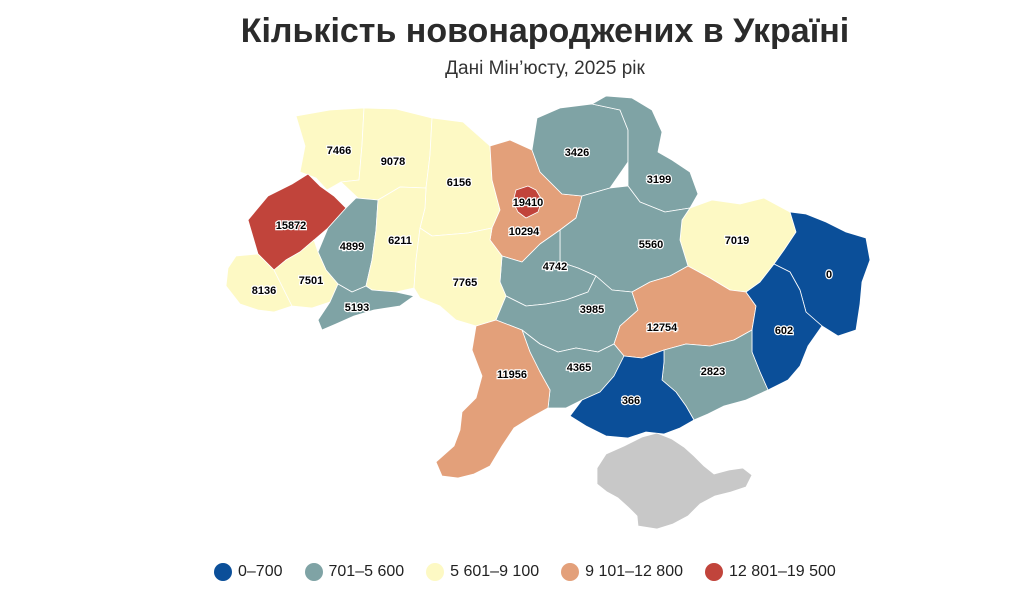 The height and width of the screenshot is (605, 1020). What do you see at coordinates (264, 291) in the screenshot?
I see `value-label-zakarpattia: 8136` at bounding box center [264, 291].